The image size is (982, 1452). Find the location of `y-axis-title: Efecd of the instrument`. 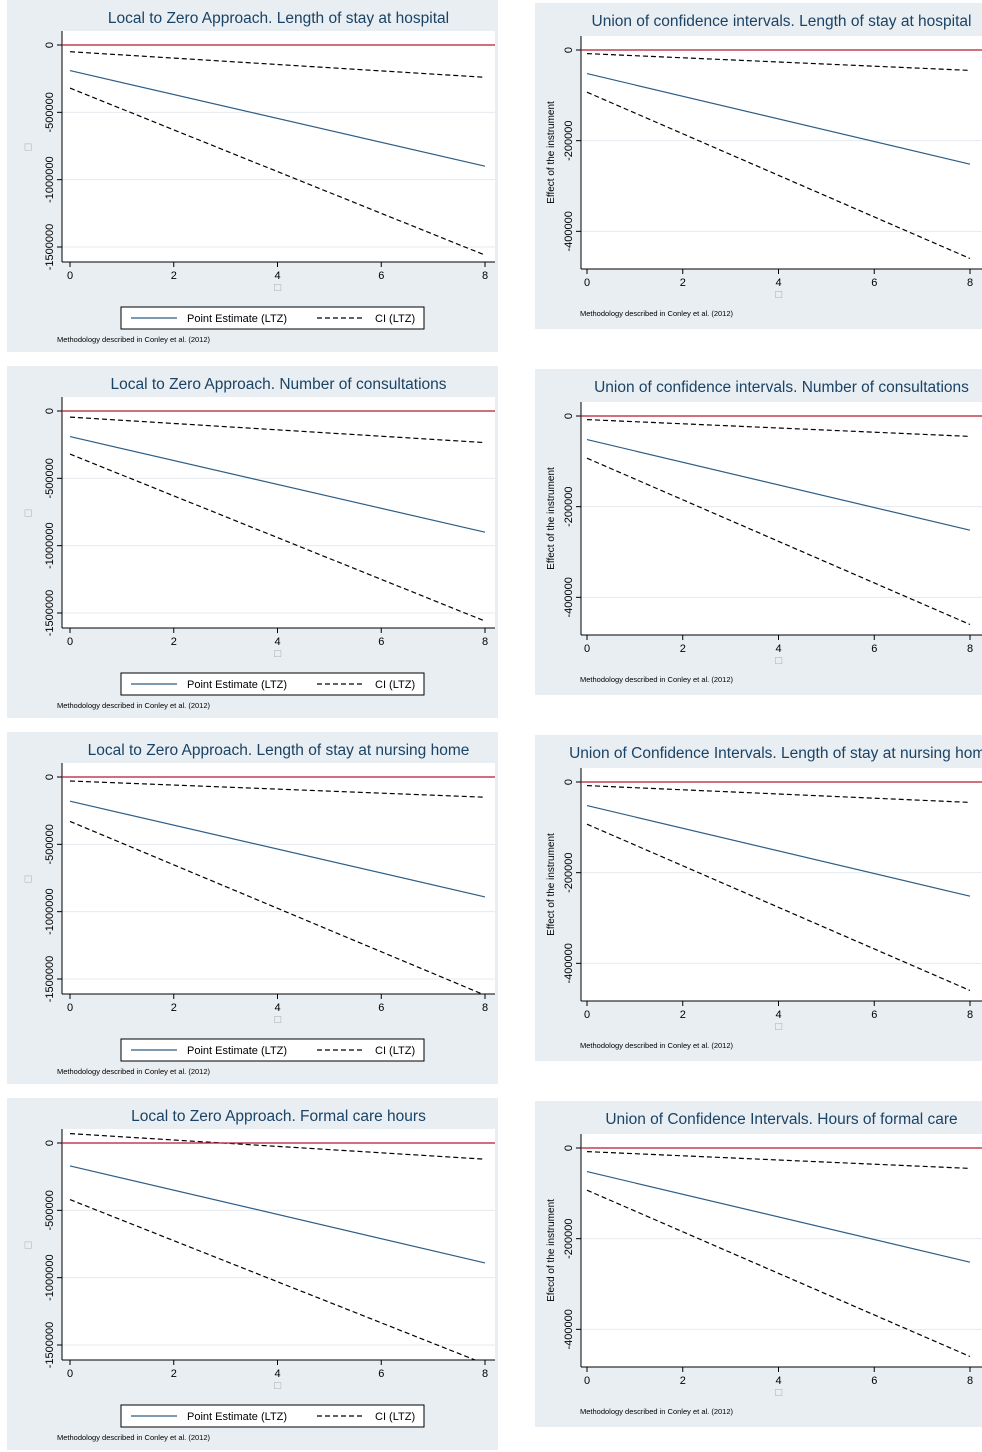

y-axis-title: Efecd of the instrument is located at coordinates (551, 1250).